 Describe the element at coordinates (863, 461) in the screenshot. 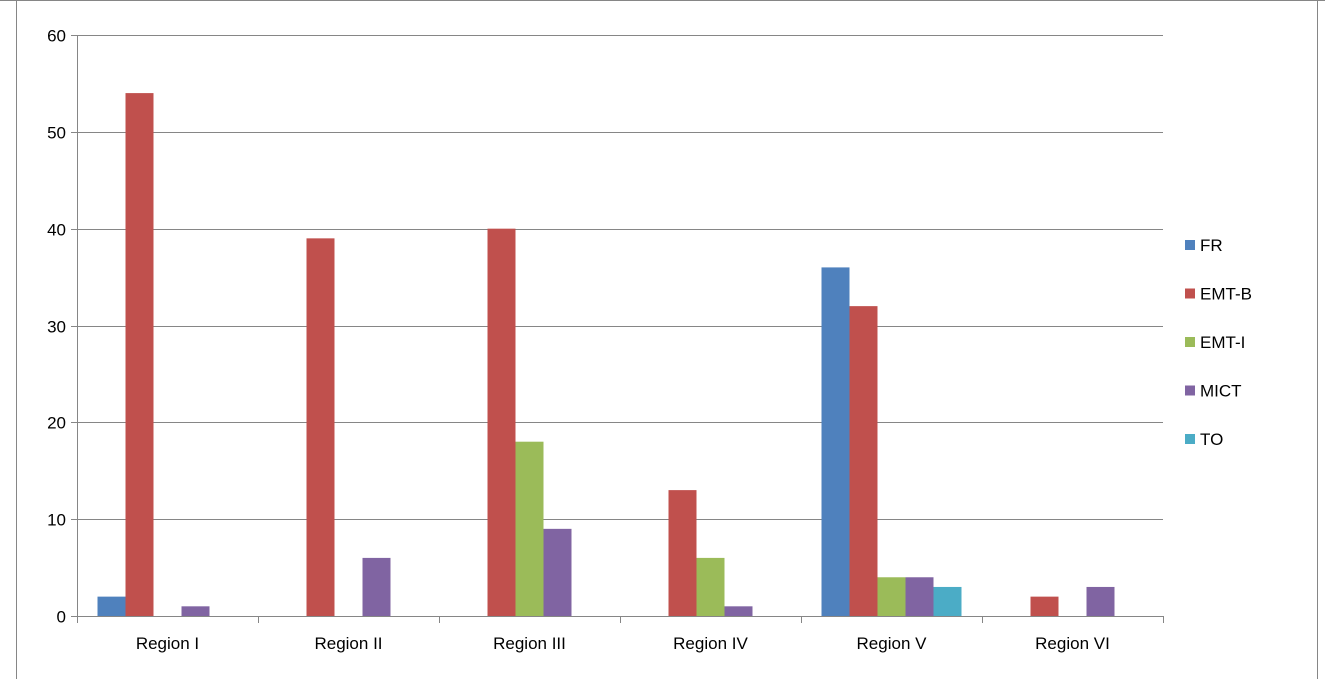

I see `bar-emt-b-region-v` at that location.